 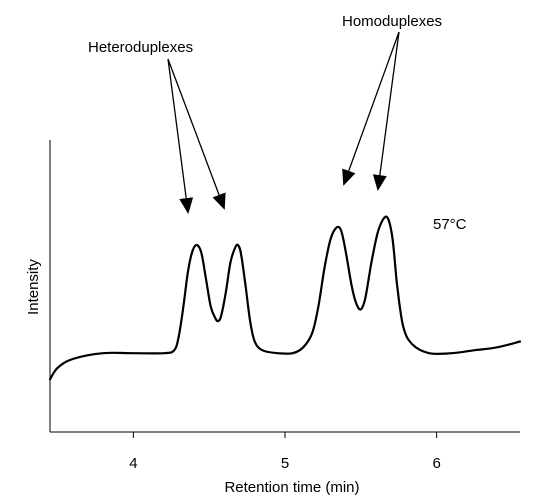 What do you see at coordinates (450, 224) in the screenshot?
I see `temperature-label: 57°C` at bounding box center [450, 224].